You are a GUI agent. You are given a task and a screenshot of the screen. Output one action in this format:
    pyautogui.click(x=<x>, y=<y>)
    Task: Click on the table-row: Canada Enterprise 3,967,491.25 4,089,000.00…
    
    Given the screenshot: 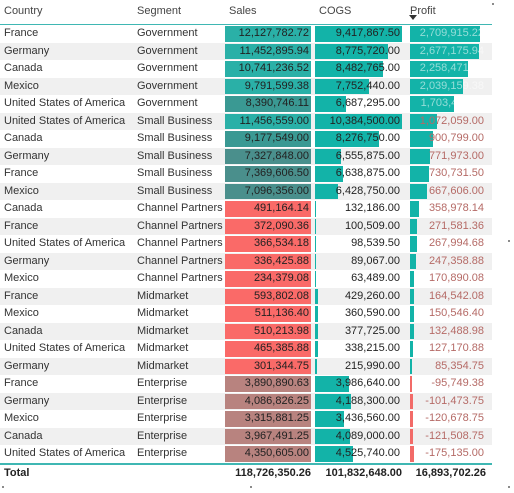 What is the action you would take?
    pyautogui.click(x=246, y=436)
    